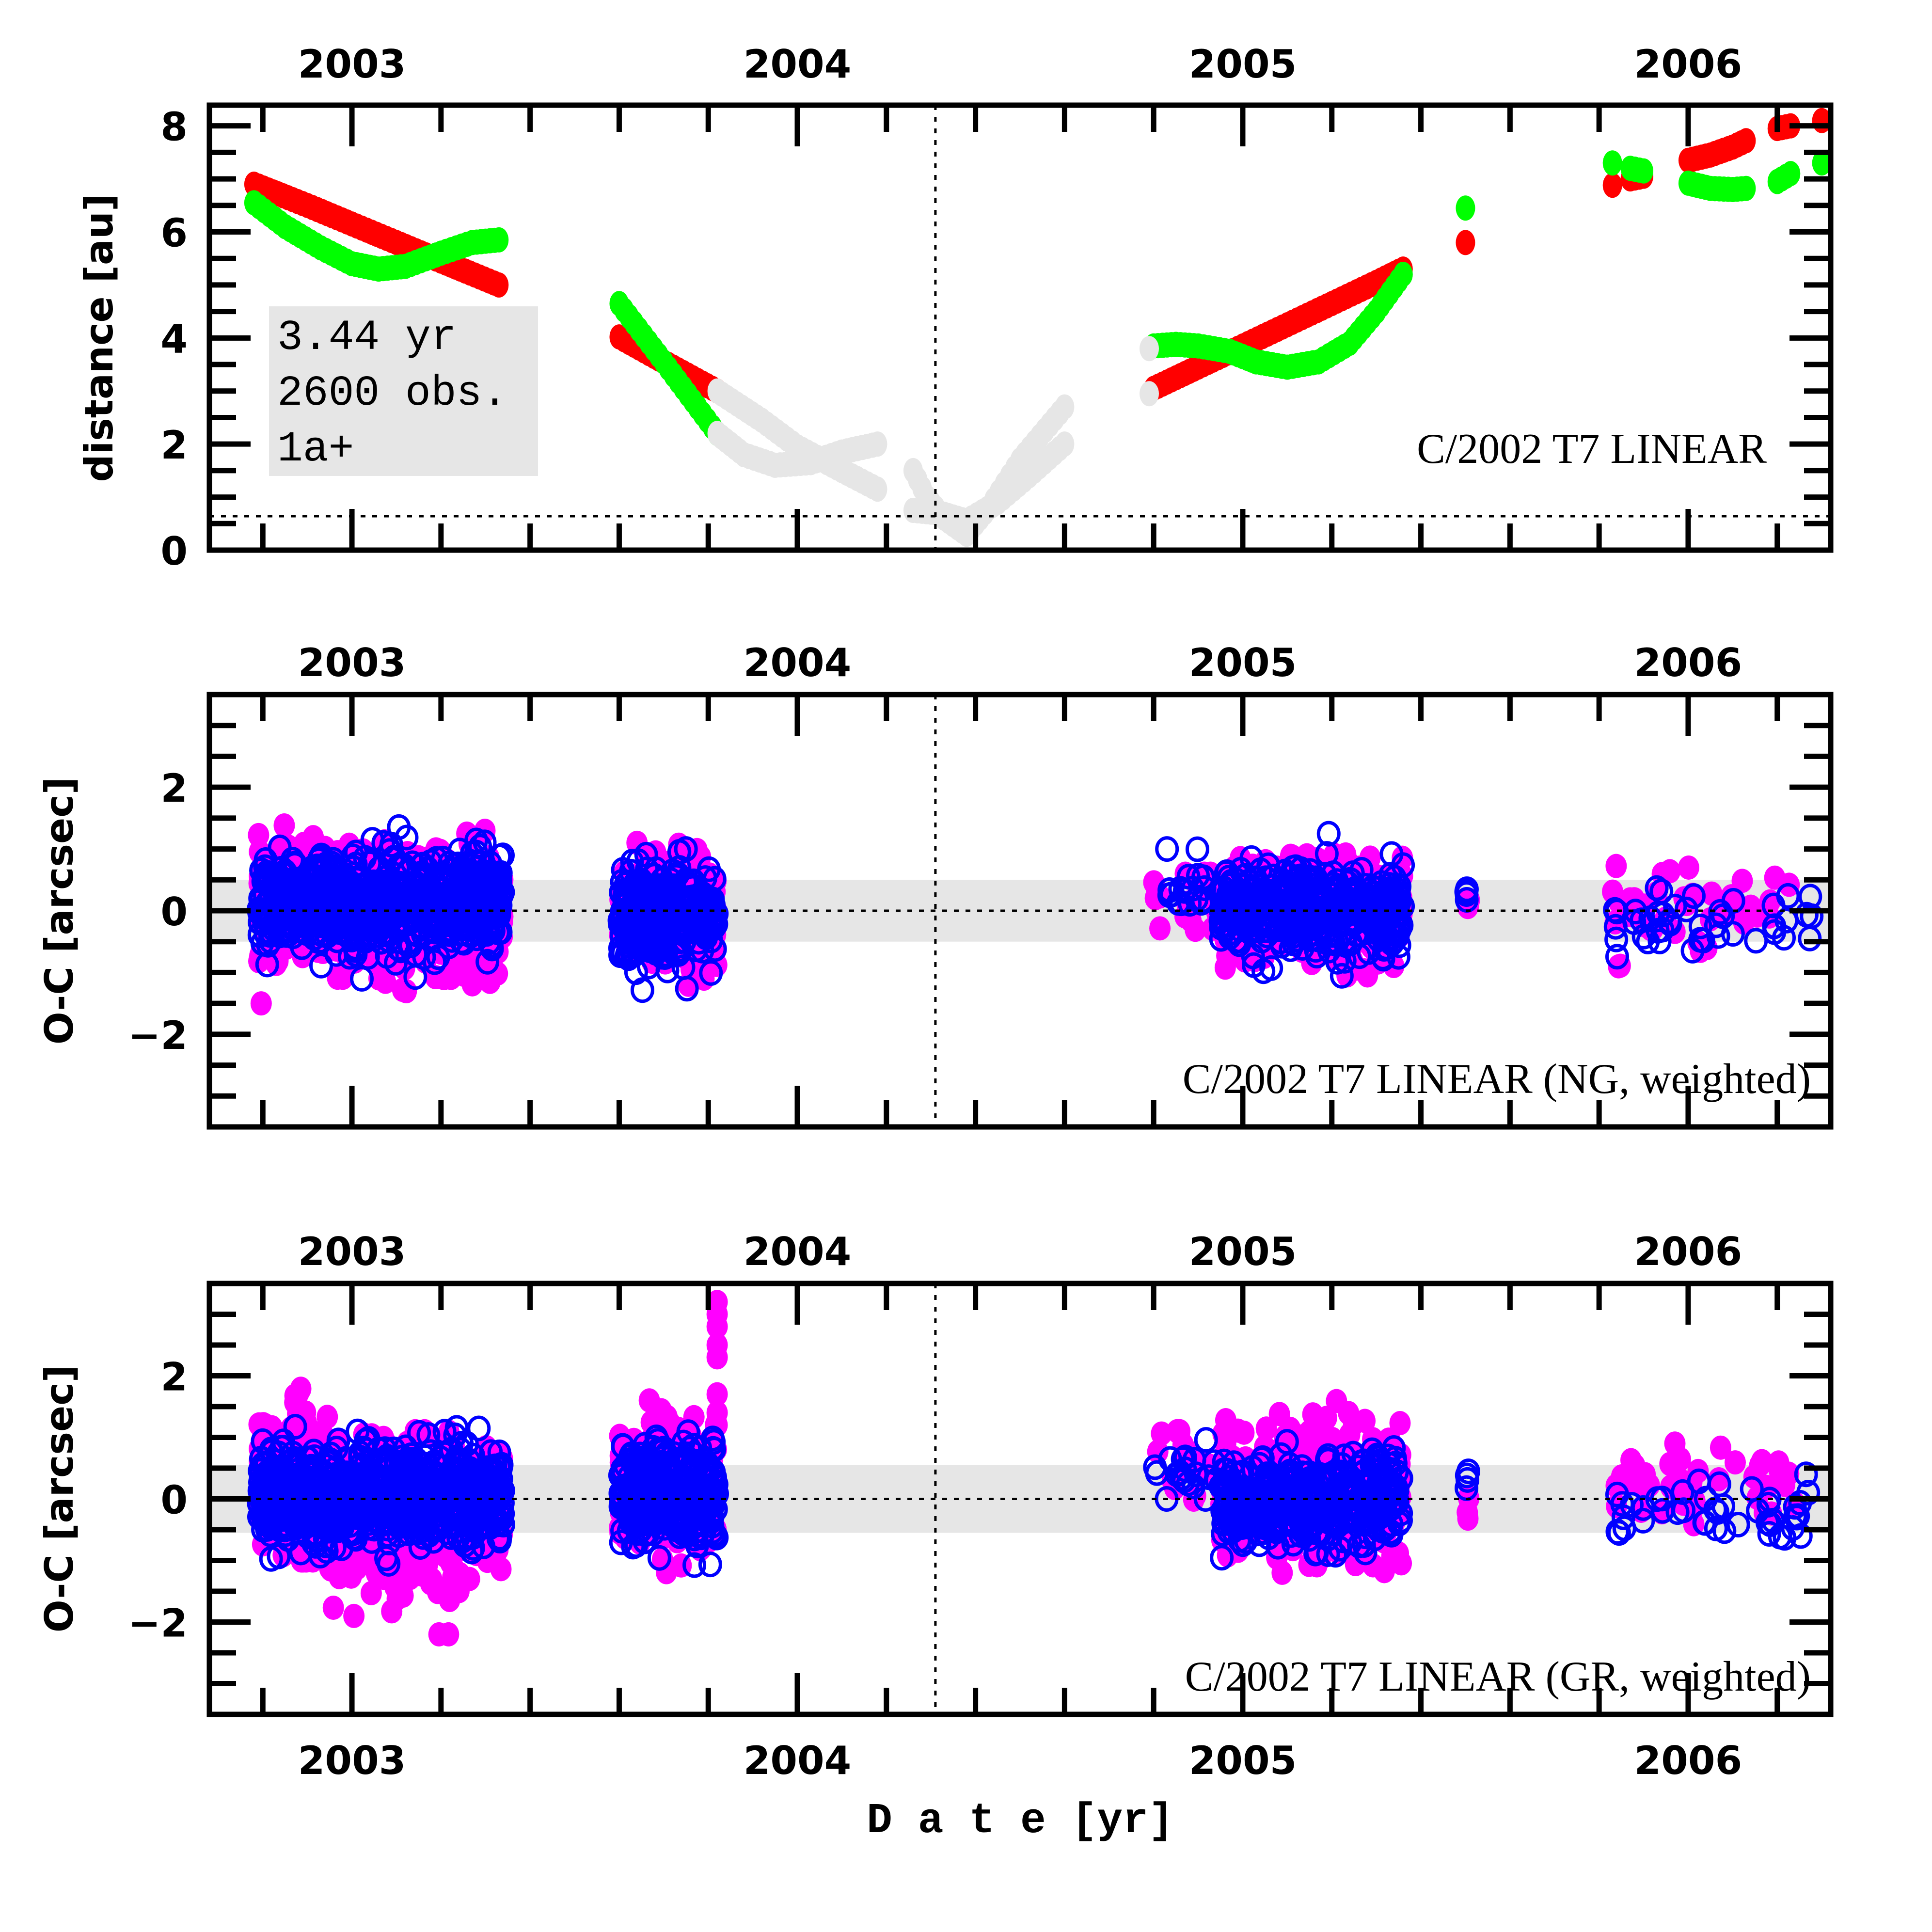 The width and height of the screenshot is (1932, 1932). Describe the element at coordinates (1038, 298) in the screenshot. I see `series-geocentric-observed` at that location.